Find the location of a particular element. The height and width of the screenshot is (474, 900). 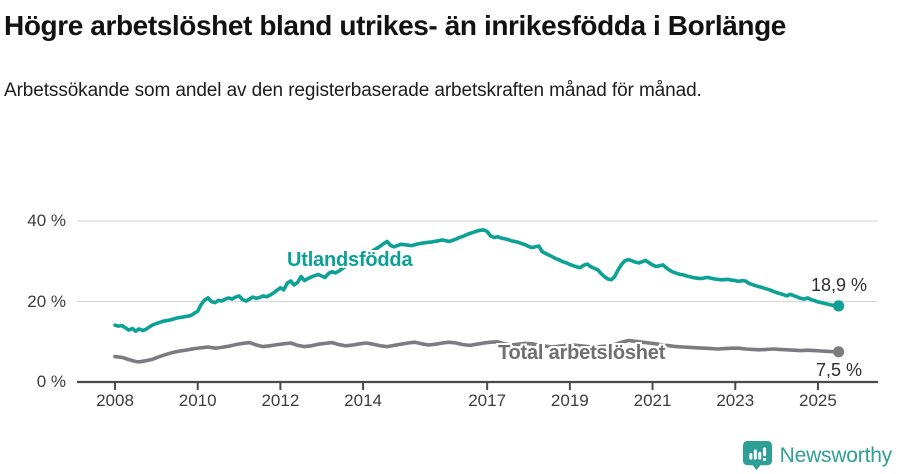

y-axis-label-0: 0 % is located at coordinates (51, 381).